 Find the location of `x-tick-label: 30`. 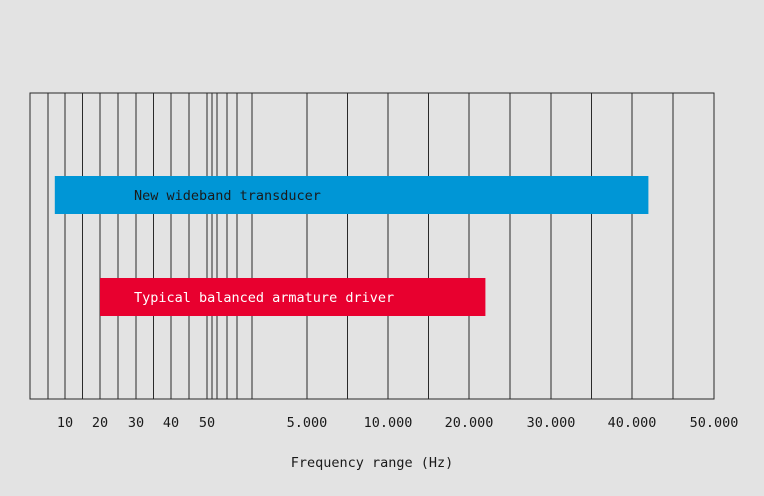

x-tick-label: 30 is located at coordinates (136, 423).